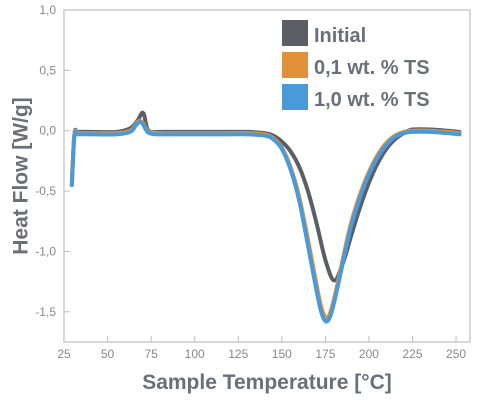  What do you see at coordinates (45, 191) in the screenshot?
I see `y-tick-label: -0,5` at bounding box center [45, 191].